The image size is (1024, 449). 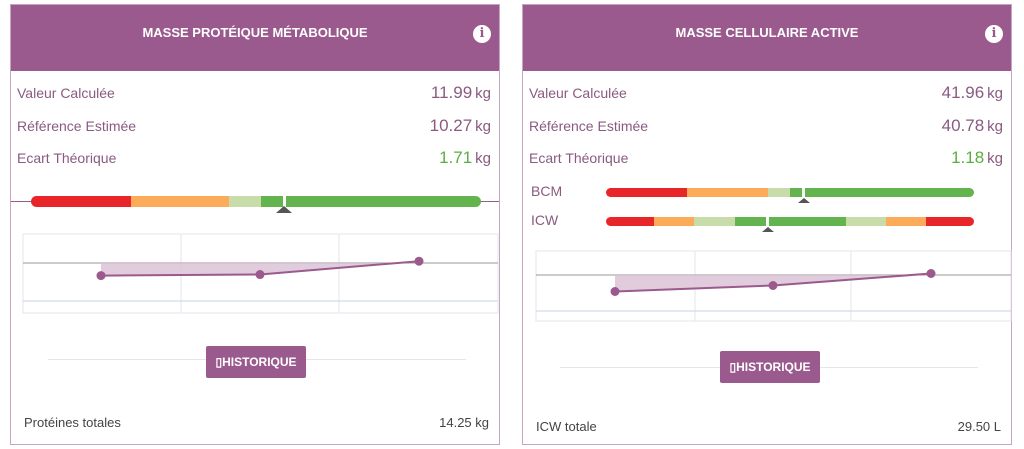 What do you see at coordinates (566, 426) in the screenshot?
I see `footer-label: ICW totale` at bounding box center [566, 426].